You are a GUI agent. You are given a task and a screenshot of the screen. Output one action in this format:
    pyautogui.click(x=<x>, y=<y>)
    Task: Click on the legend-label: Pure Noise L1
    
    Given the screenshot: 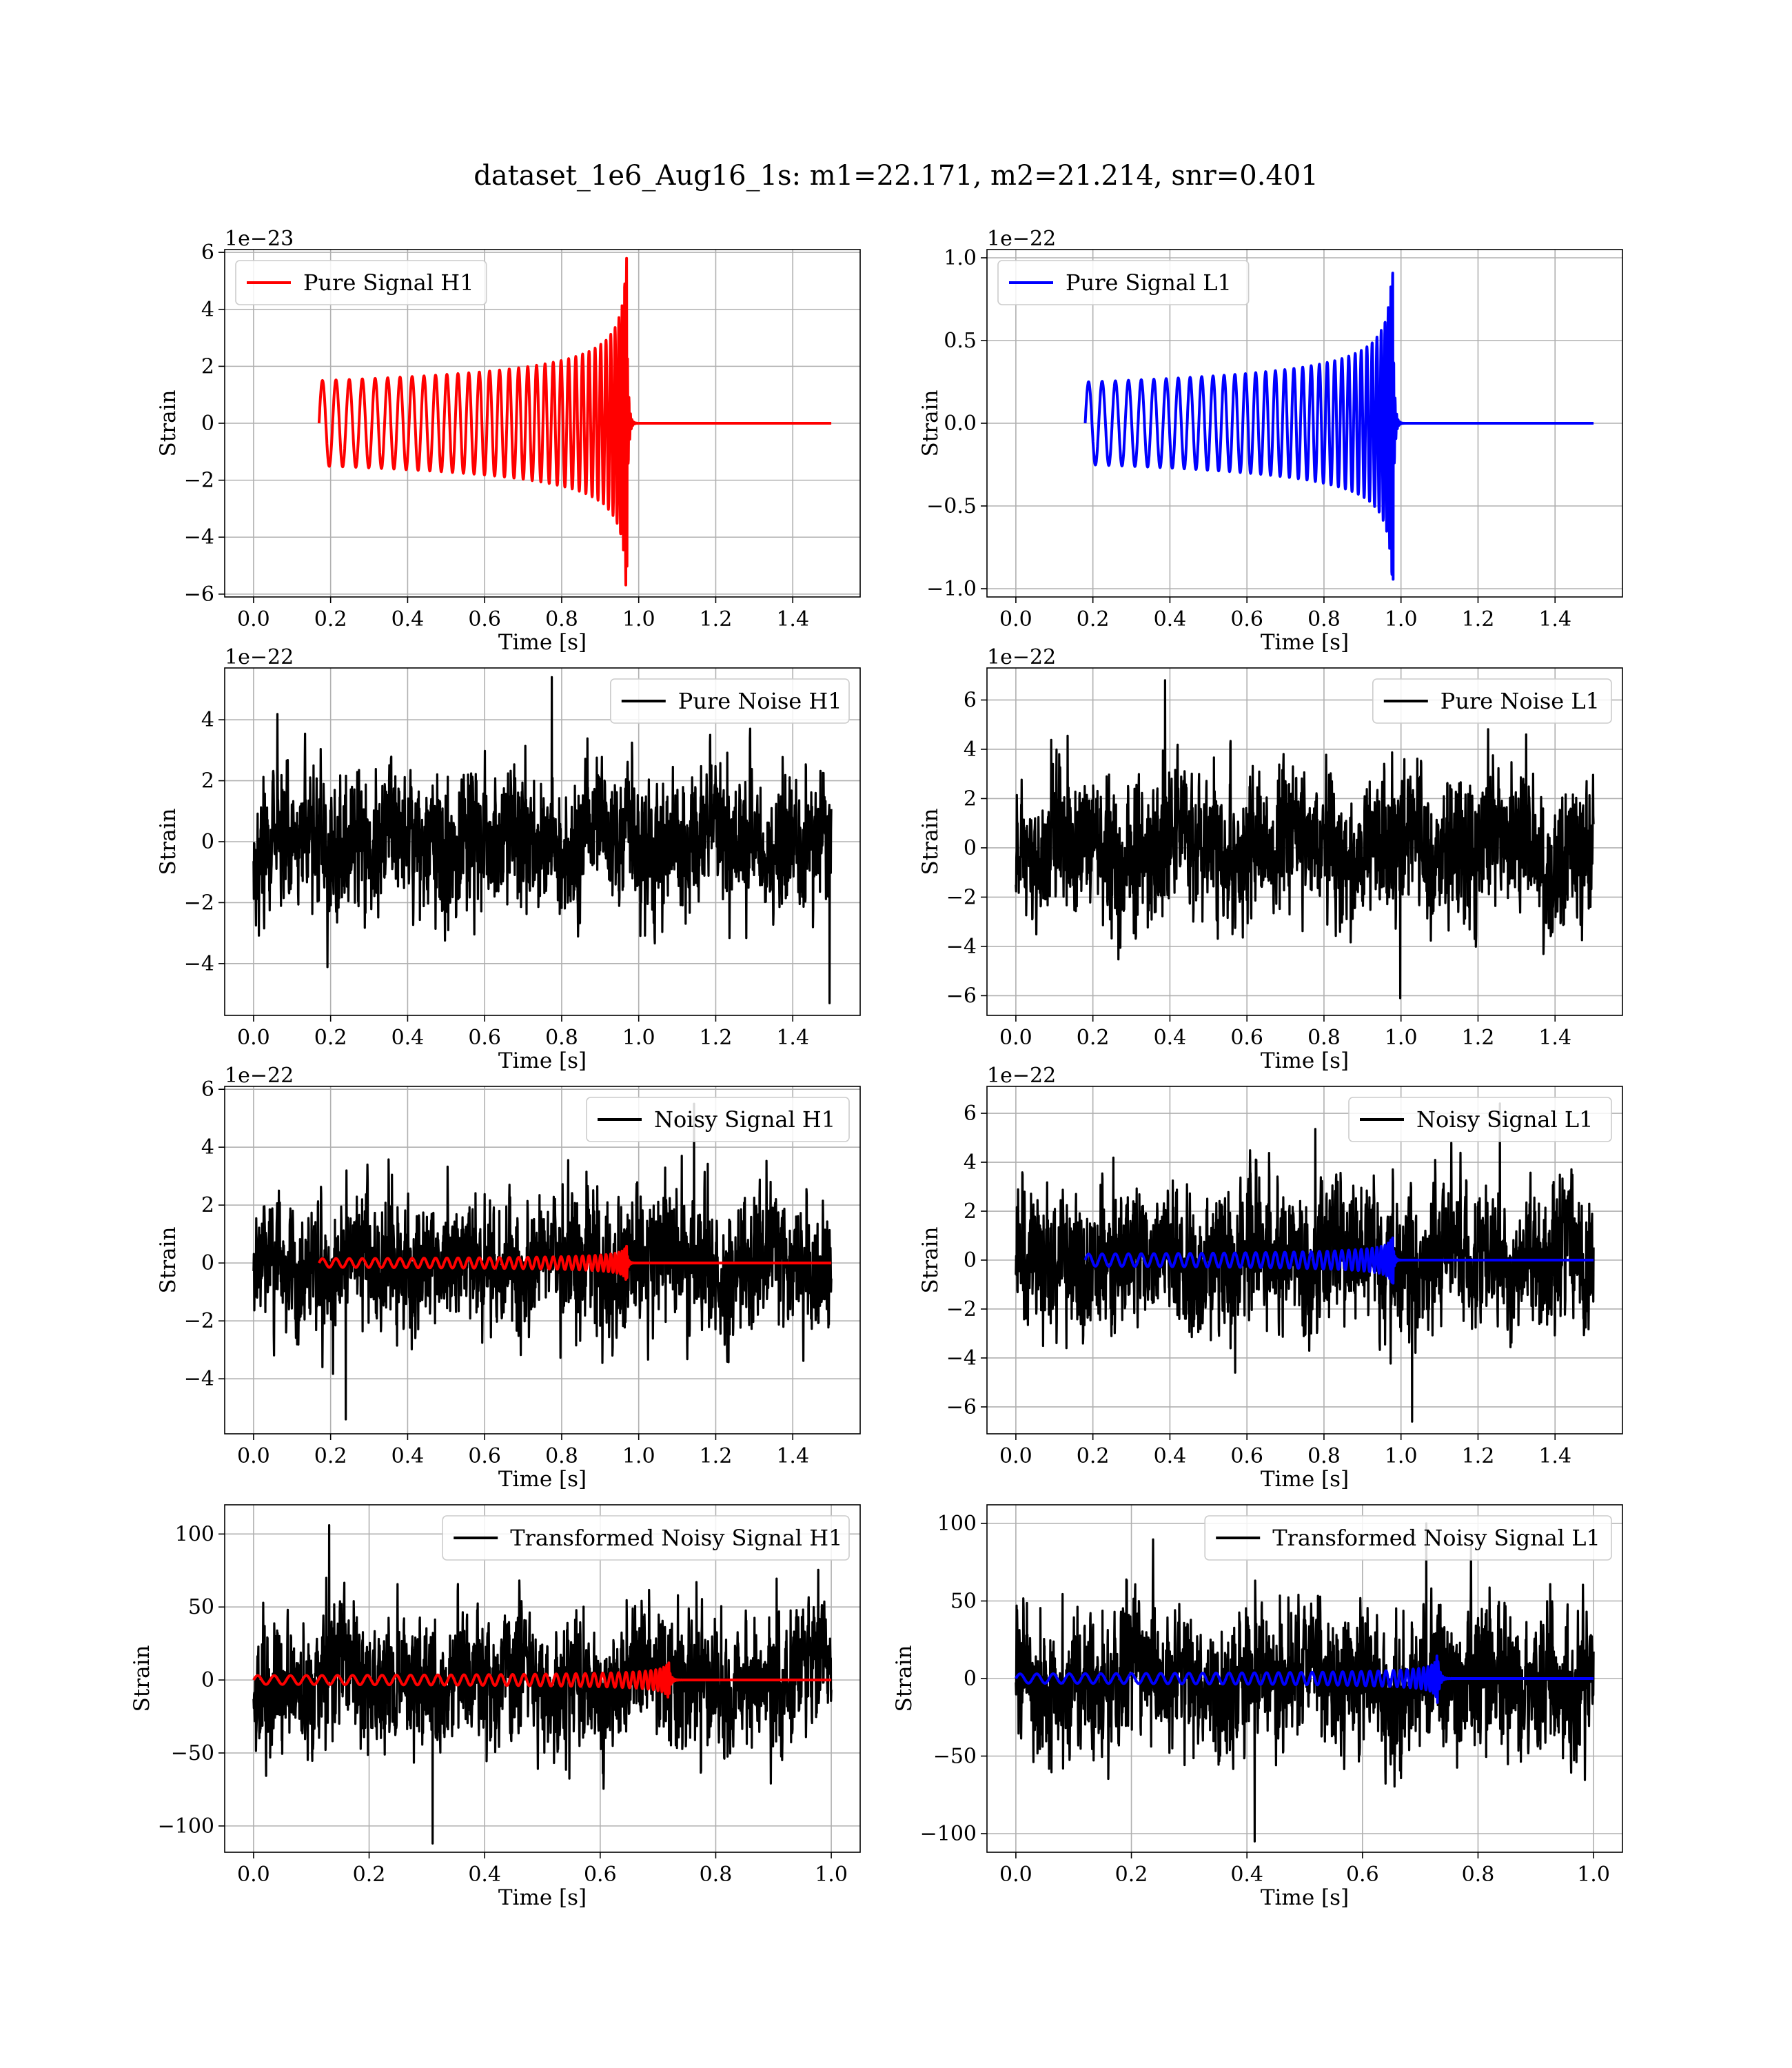 What is the action you would take?
    pyautogui.click(x=1520, y=701)
    